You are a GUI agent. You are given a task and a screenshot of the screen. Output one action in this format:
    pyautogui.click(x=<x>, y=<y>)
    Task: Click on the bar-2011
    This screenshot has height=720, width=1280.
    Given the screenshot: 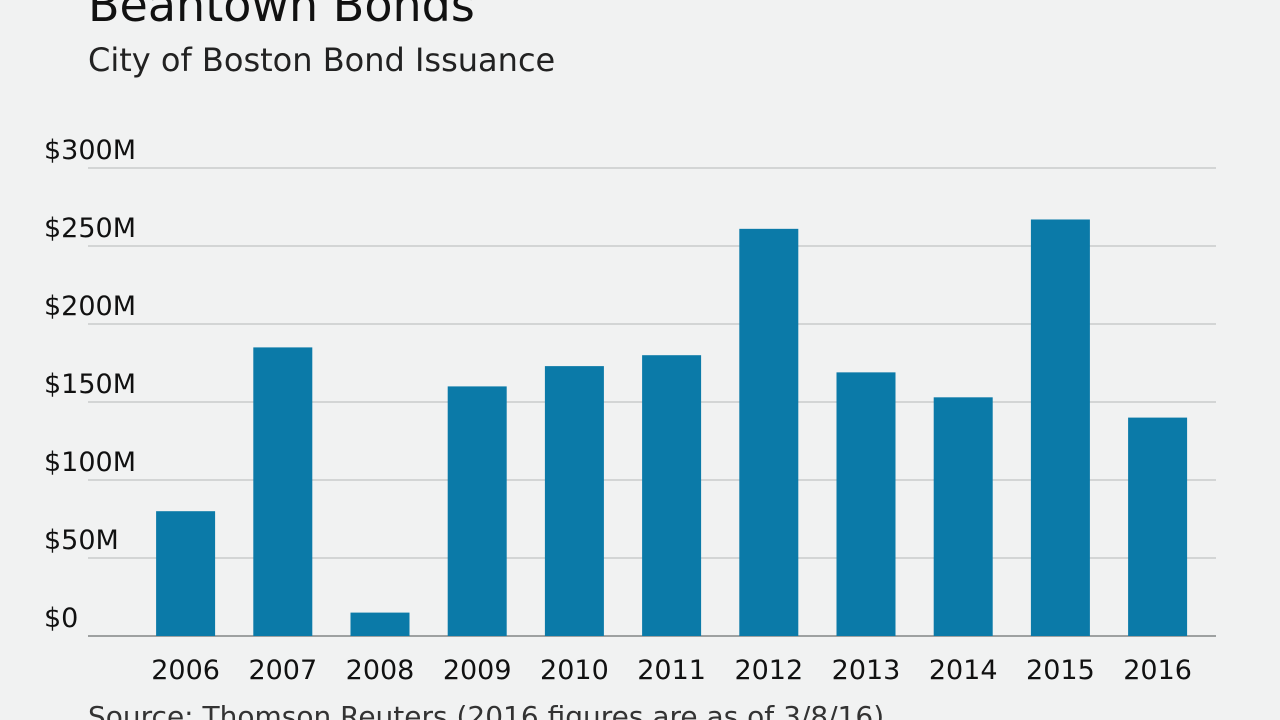 What is the action you would take?
    pyautogui.click(x=672, y=495)
    